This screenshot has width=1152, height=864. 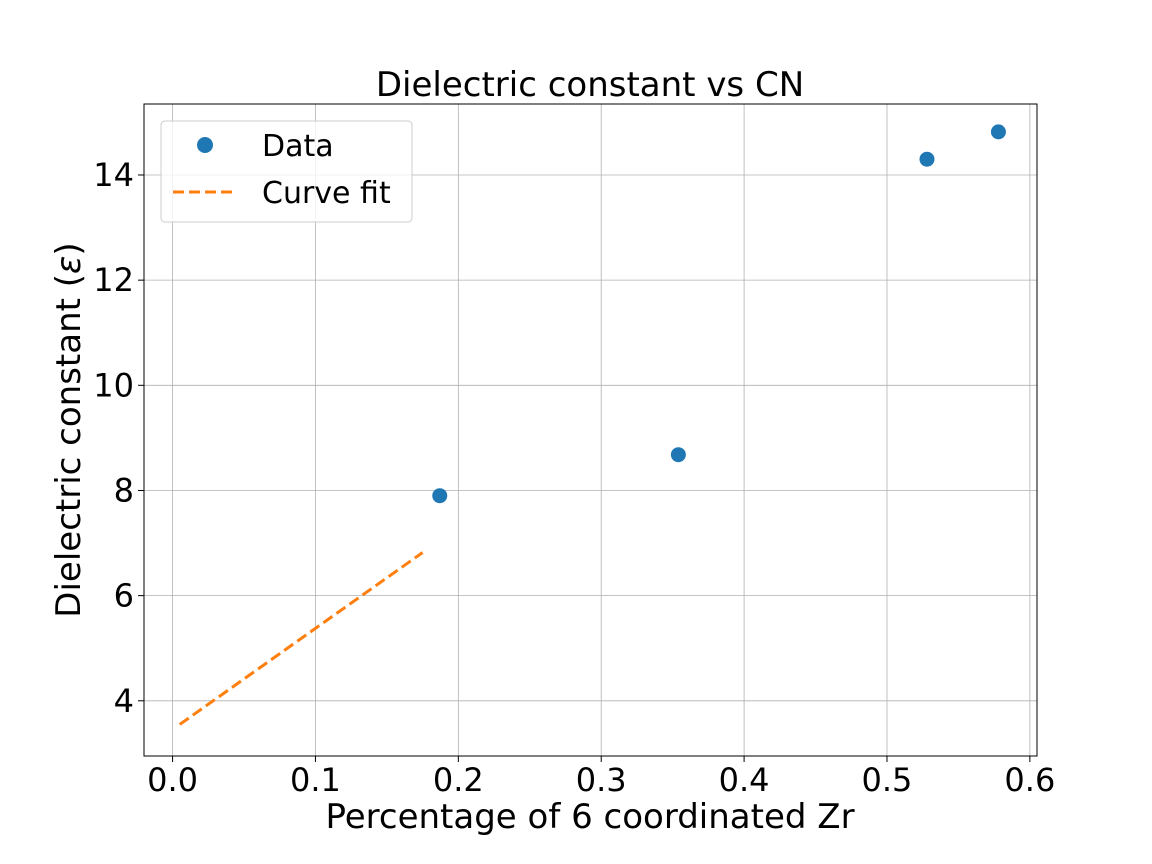 I want to click on x-tick-label: 0.2, so click(x=458, y=780).